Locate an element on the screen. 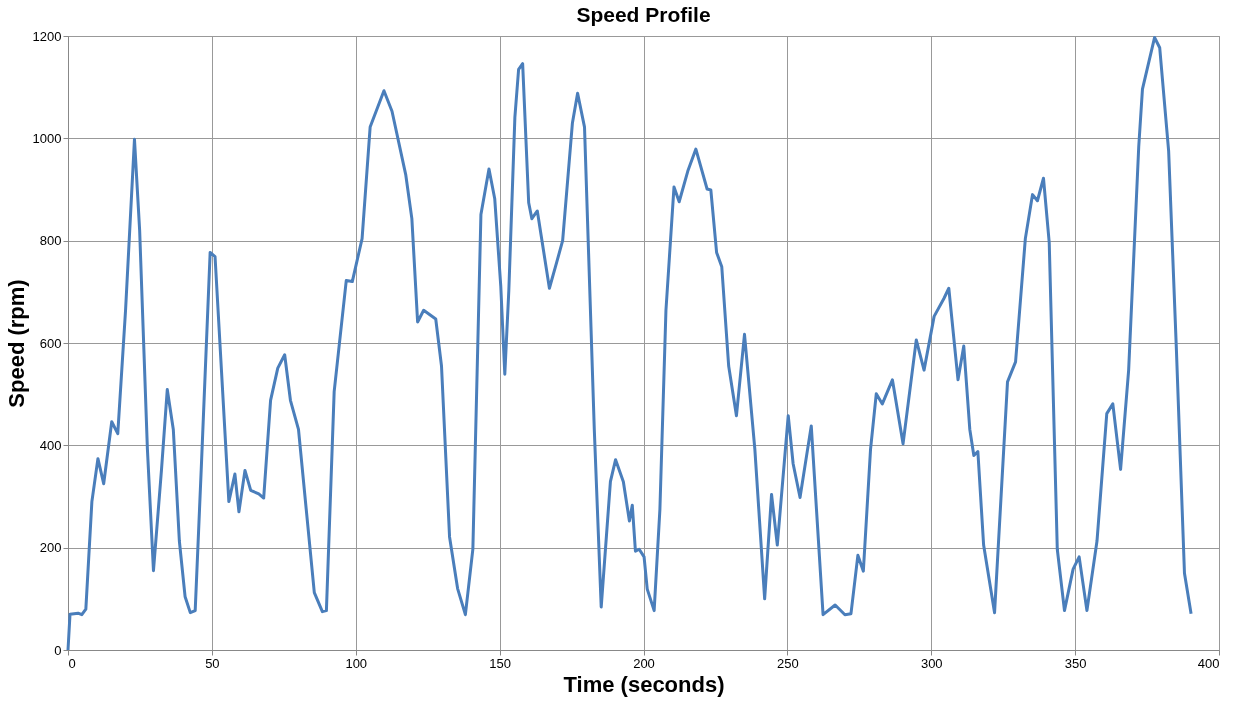 The width and height of the screenshot is (1233, 711). x-tick-label: 400 is located at coordinates (1208, 663).